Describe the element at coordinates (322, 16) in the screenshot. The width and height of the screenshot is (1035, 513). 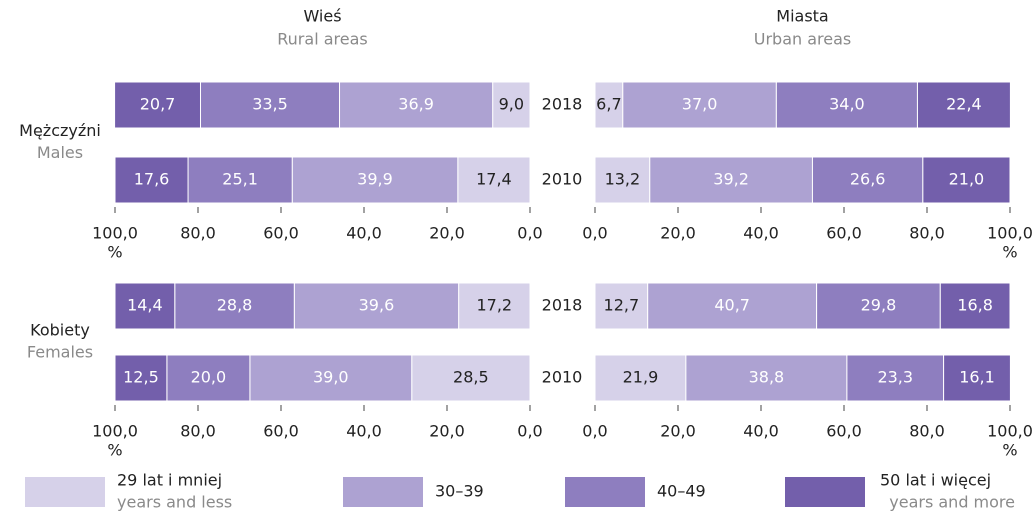
I see `column-title: Wieś` at that location.